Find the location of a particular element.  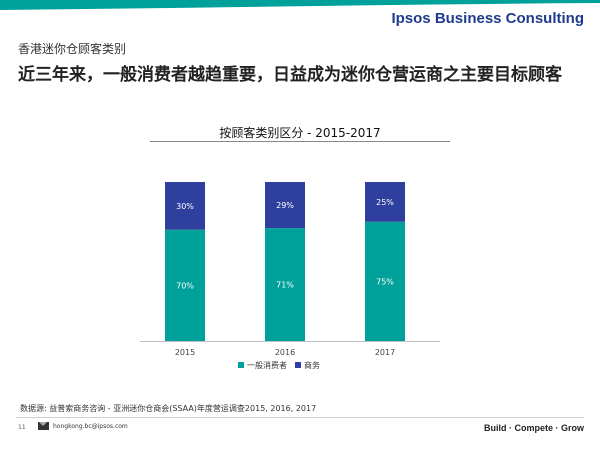

bar-2015-business is located at coordinates (185, 206).